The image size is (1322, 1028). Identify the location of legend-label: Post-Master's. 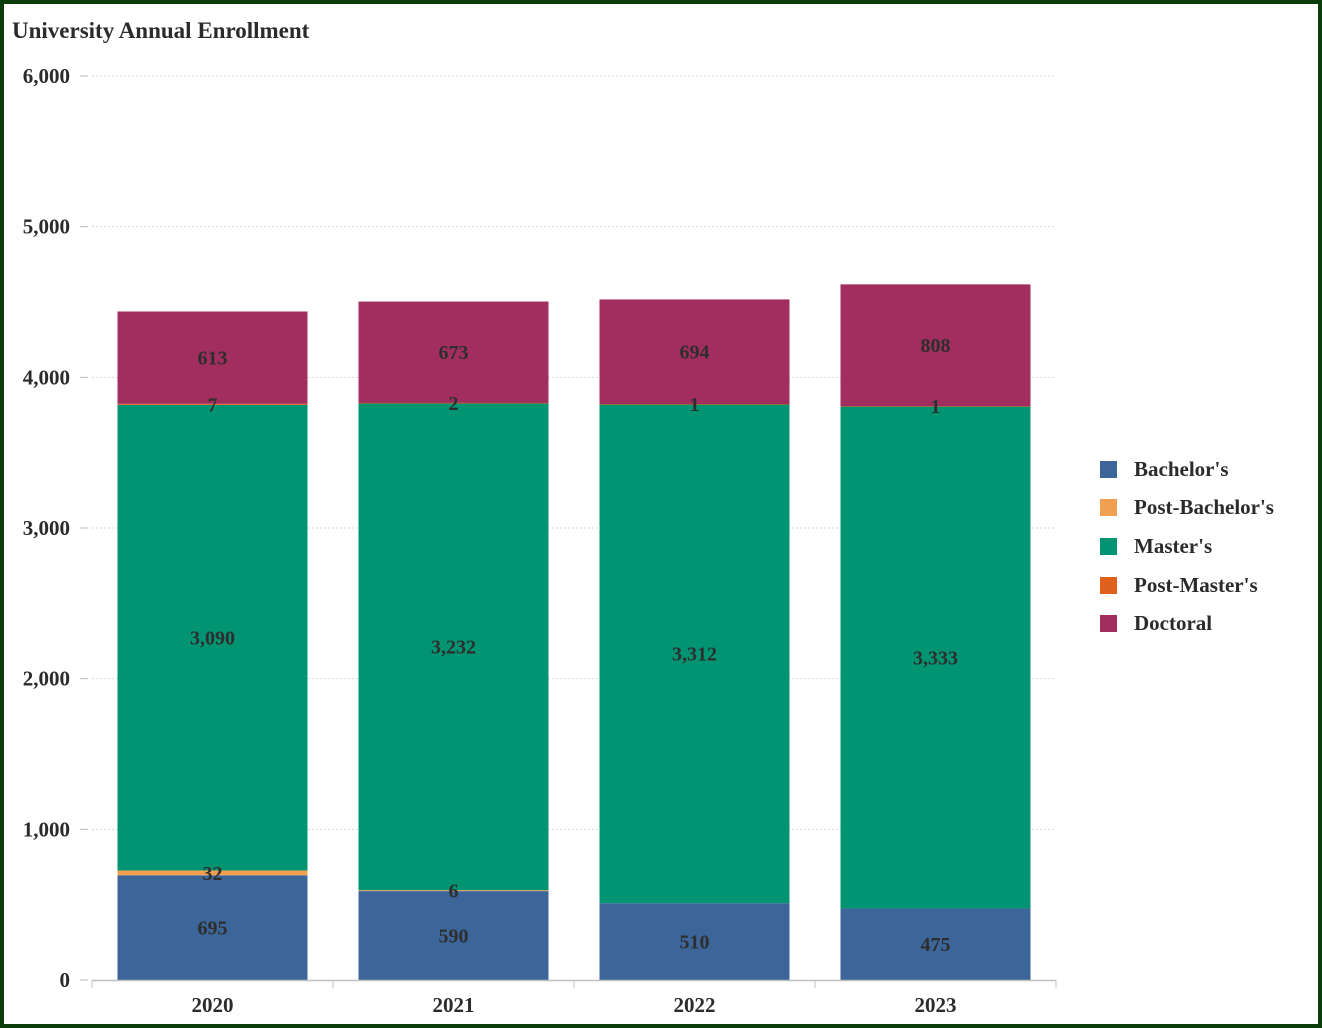
(1196, 584).